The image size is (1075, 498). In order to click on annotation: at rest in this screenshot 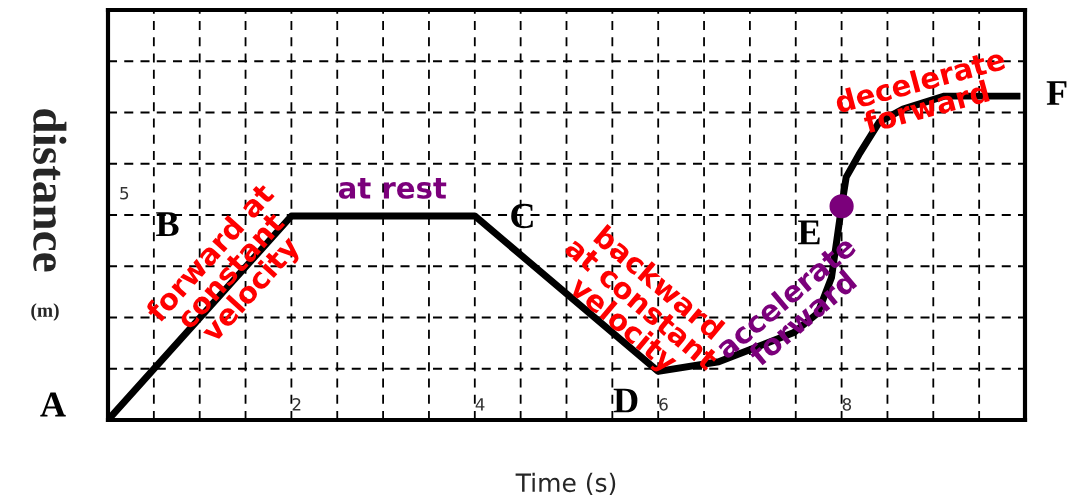, I will do `click(392, 188)`.